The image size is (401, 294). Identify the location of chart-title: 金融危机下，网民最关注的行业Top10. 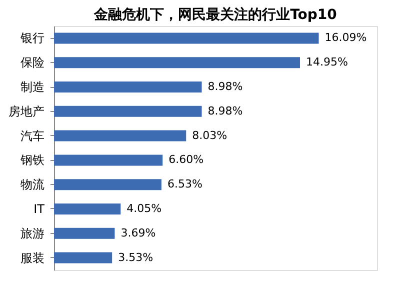
(215, 14).